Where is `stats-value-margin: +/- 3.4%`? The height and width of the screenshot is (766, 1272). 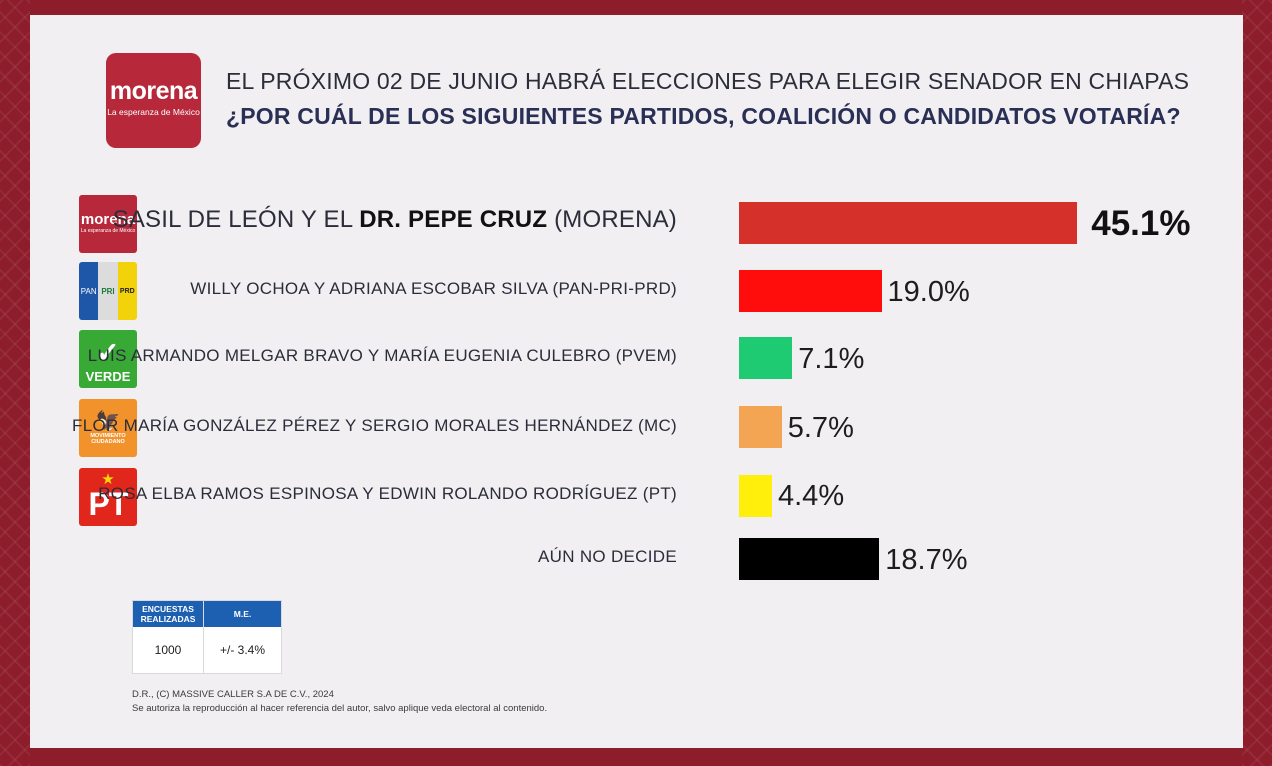 stats-value-margin: +/- 3.4% is located at coordinates (242, 650).